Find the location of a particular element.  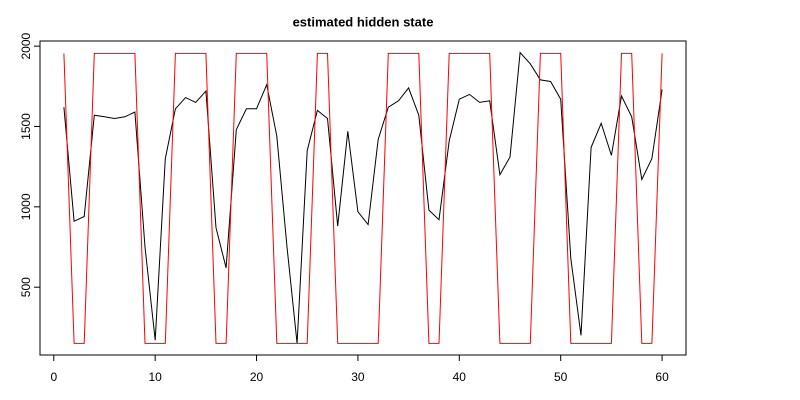

x-tick-label: 50 is located at coordinates (561, 377).